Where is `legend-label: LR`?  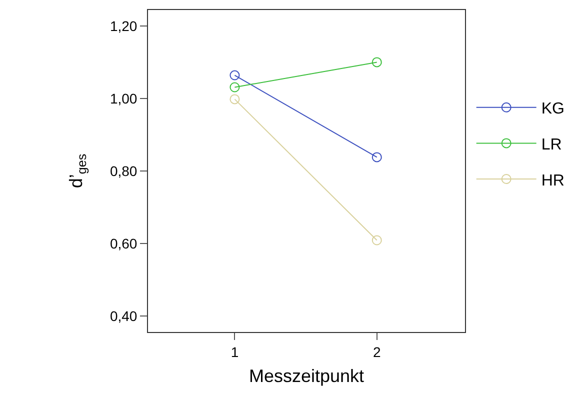 legend-label: LR is located at coordinates (551, 145).